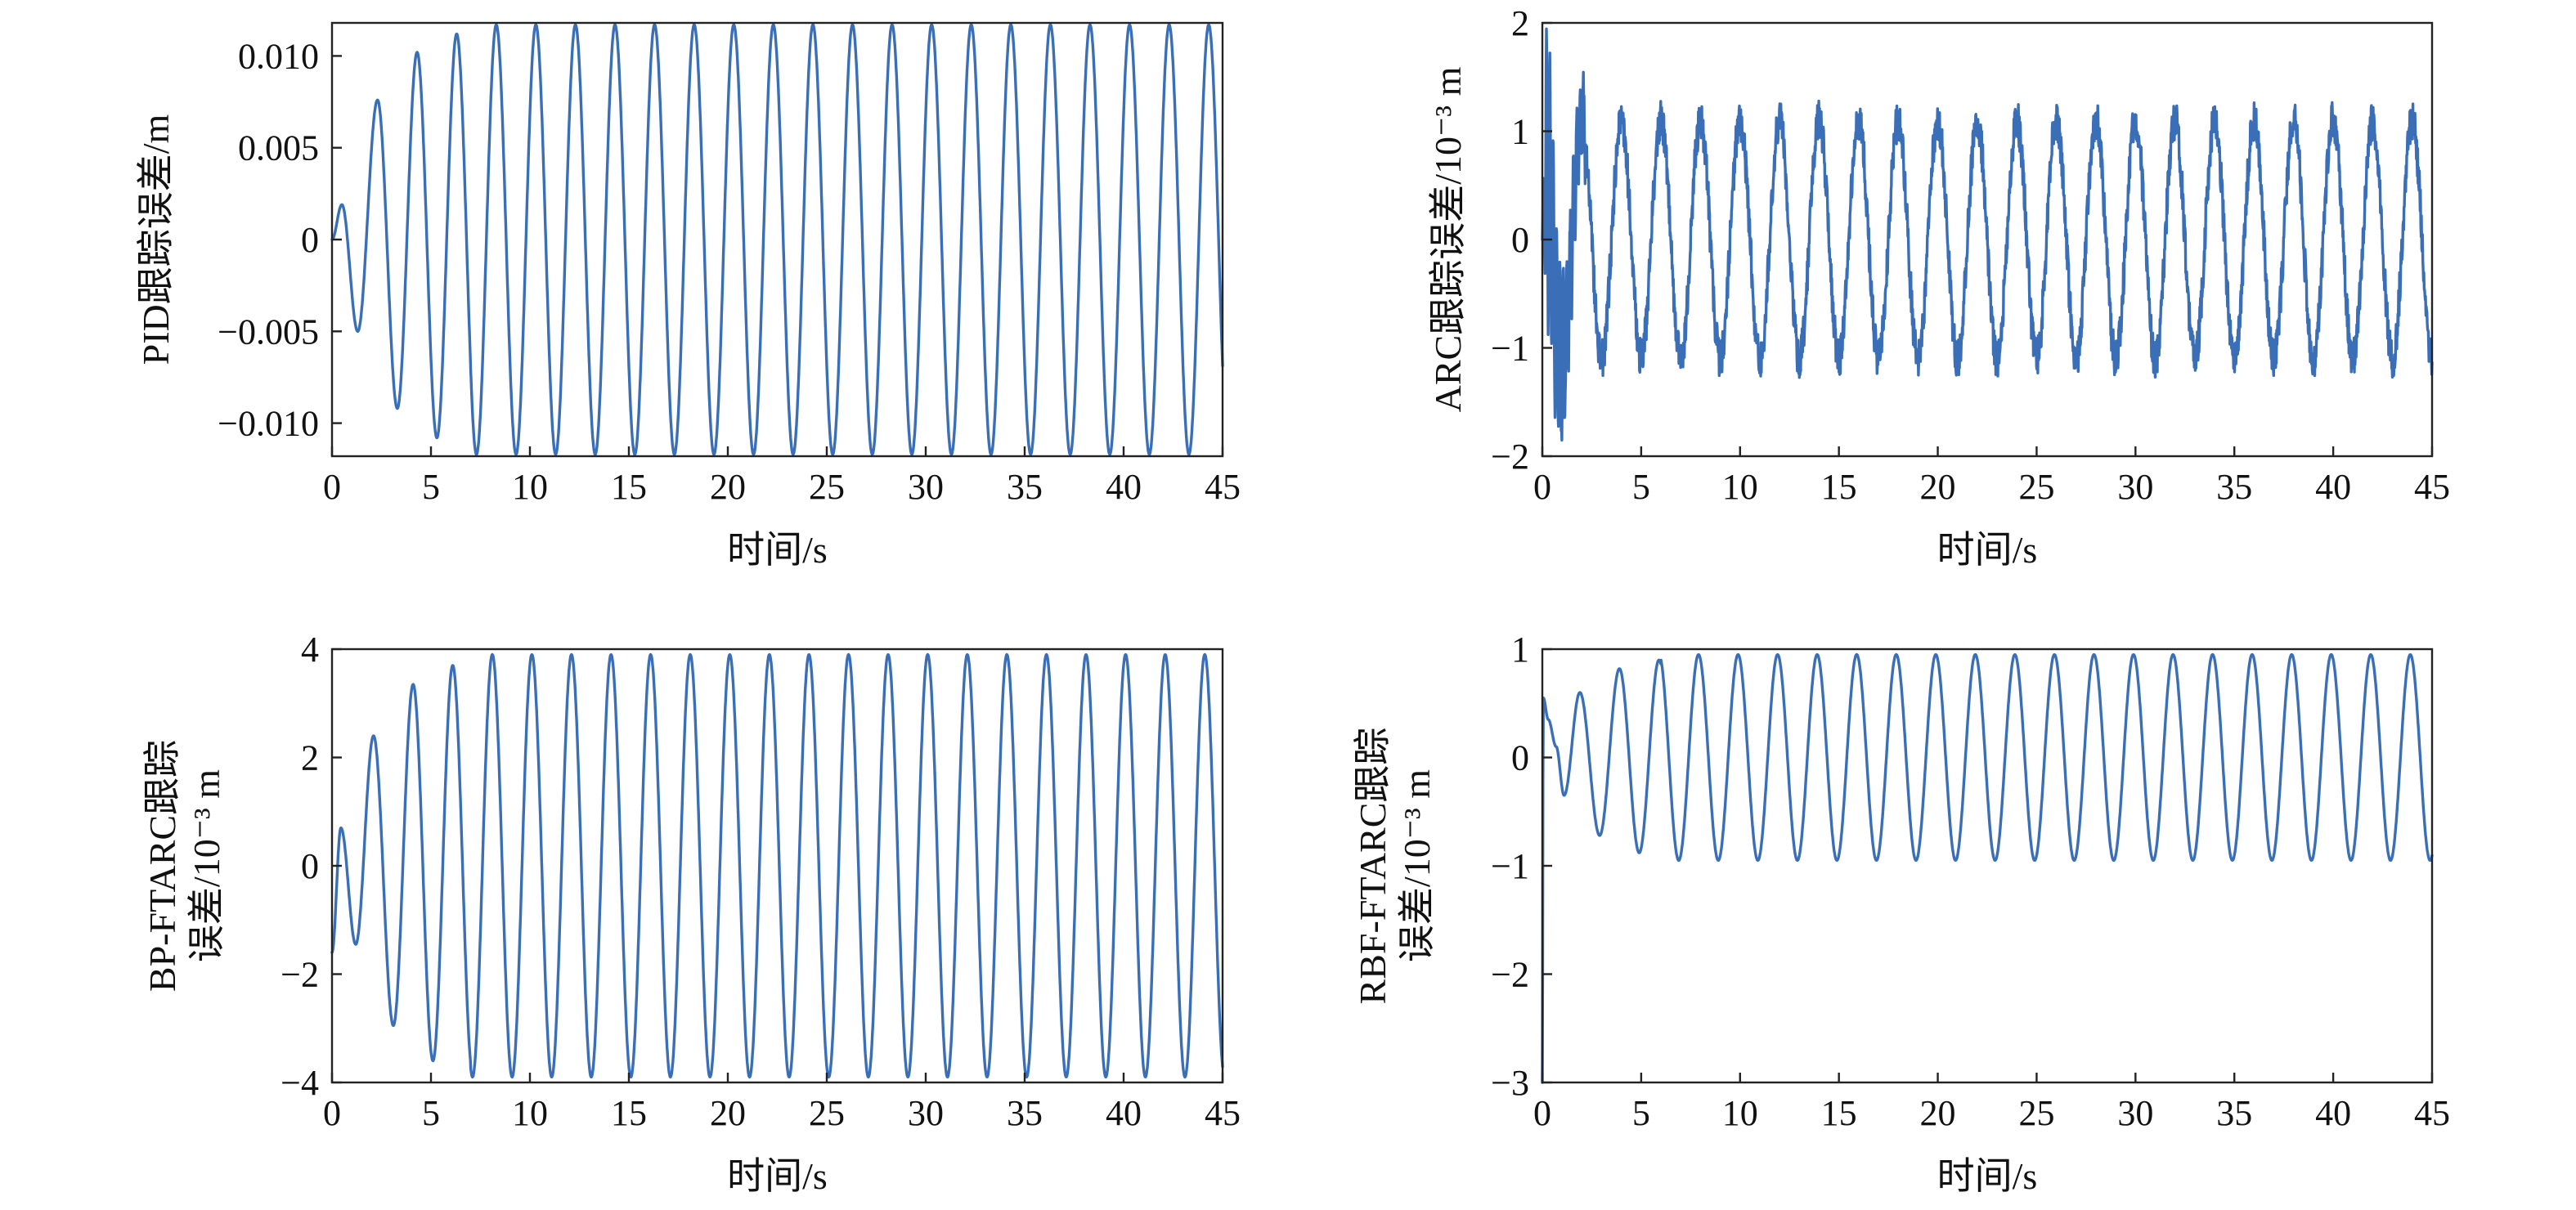 The height and width of the screenshot is (1210, 2576). Describe the element at coordinates (1510, 457) in the screenshot. I see `arc-y-tick-label: −2` at that location.